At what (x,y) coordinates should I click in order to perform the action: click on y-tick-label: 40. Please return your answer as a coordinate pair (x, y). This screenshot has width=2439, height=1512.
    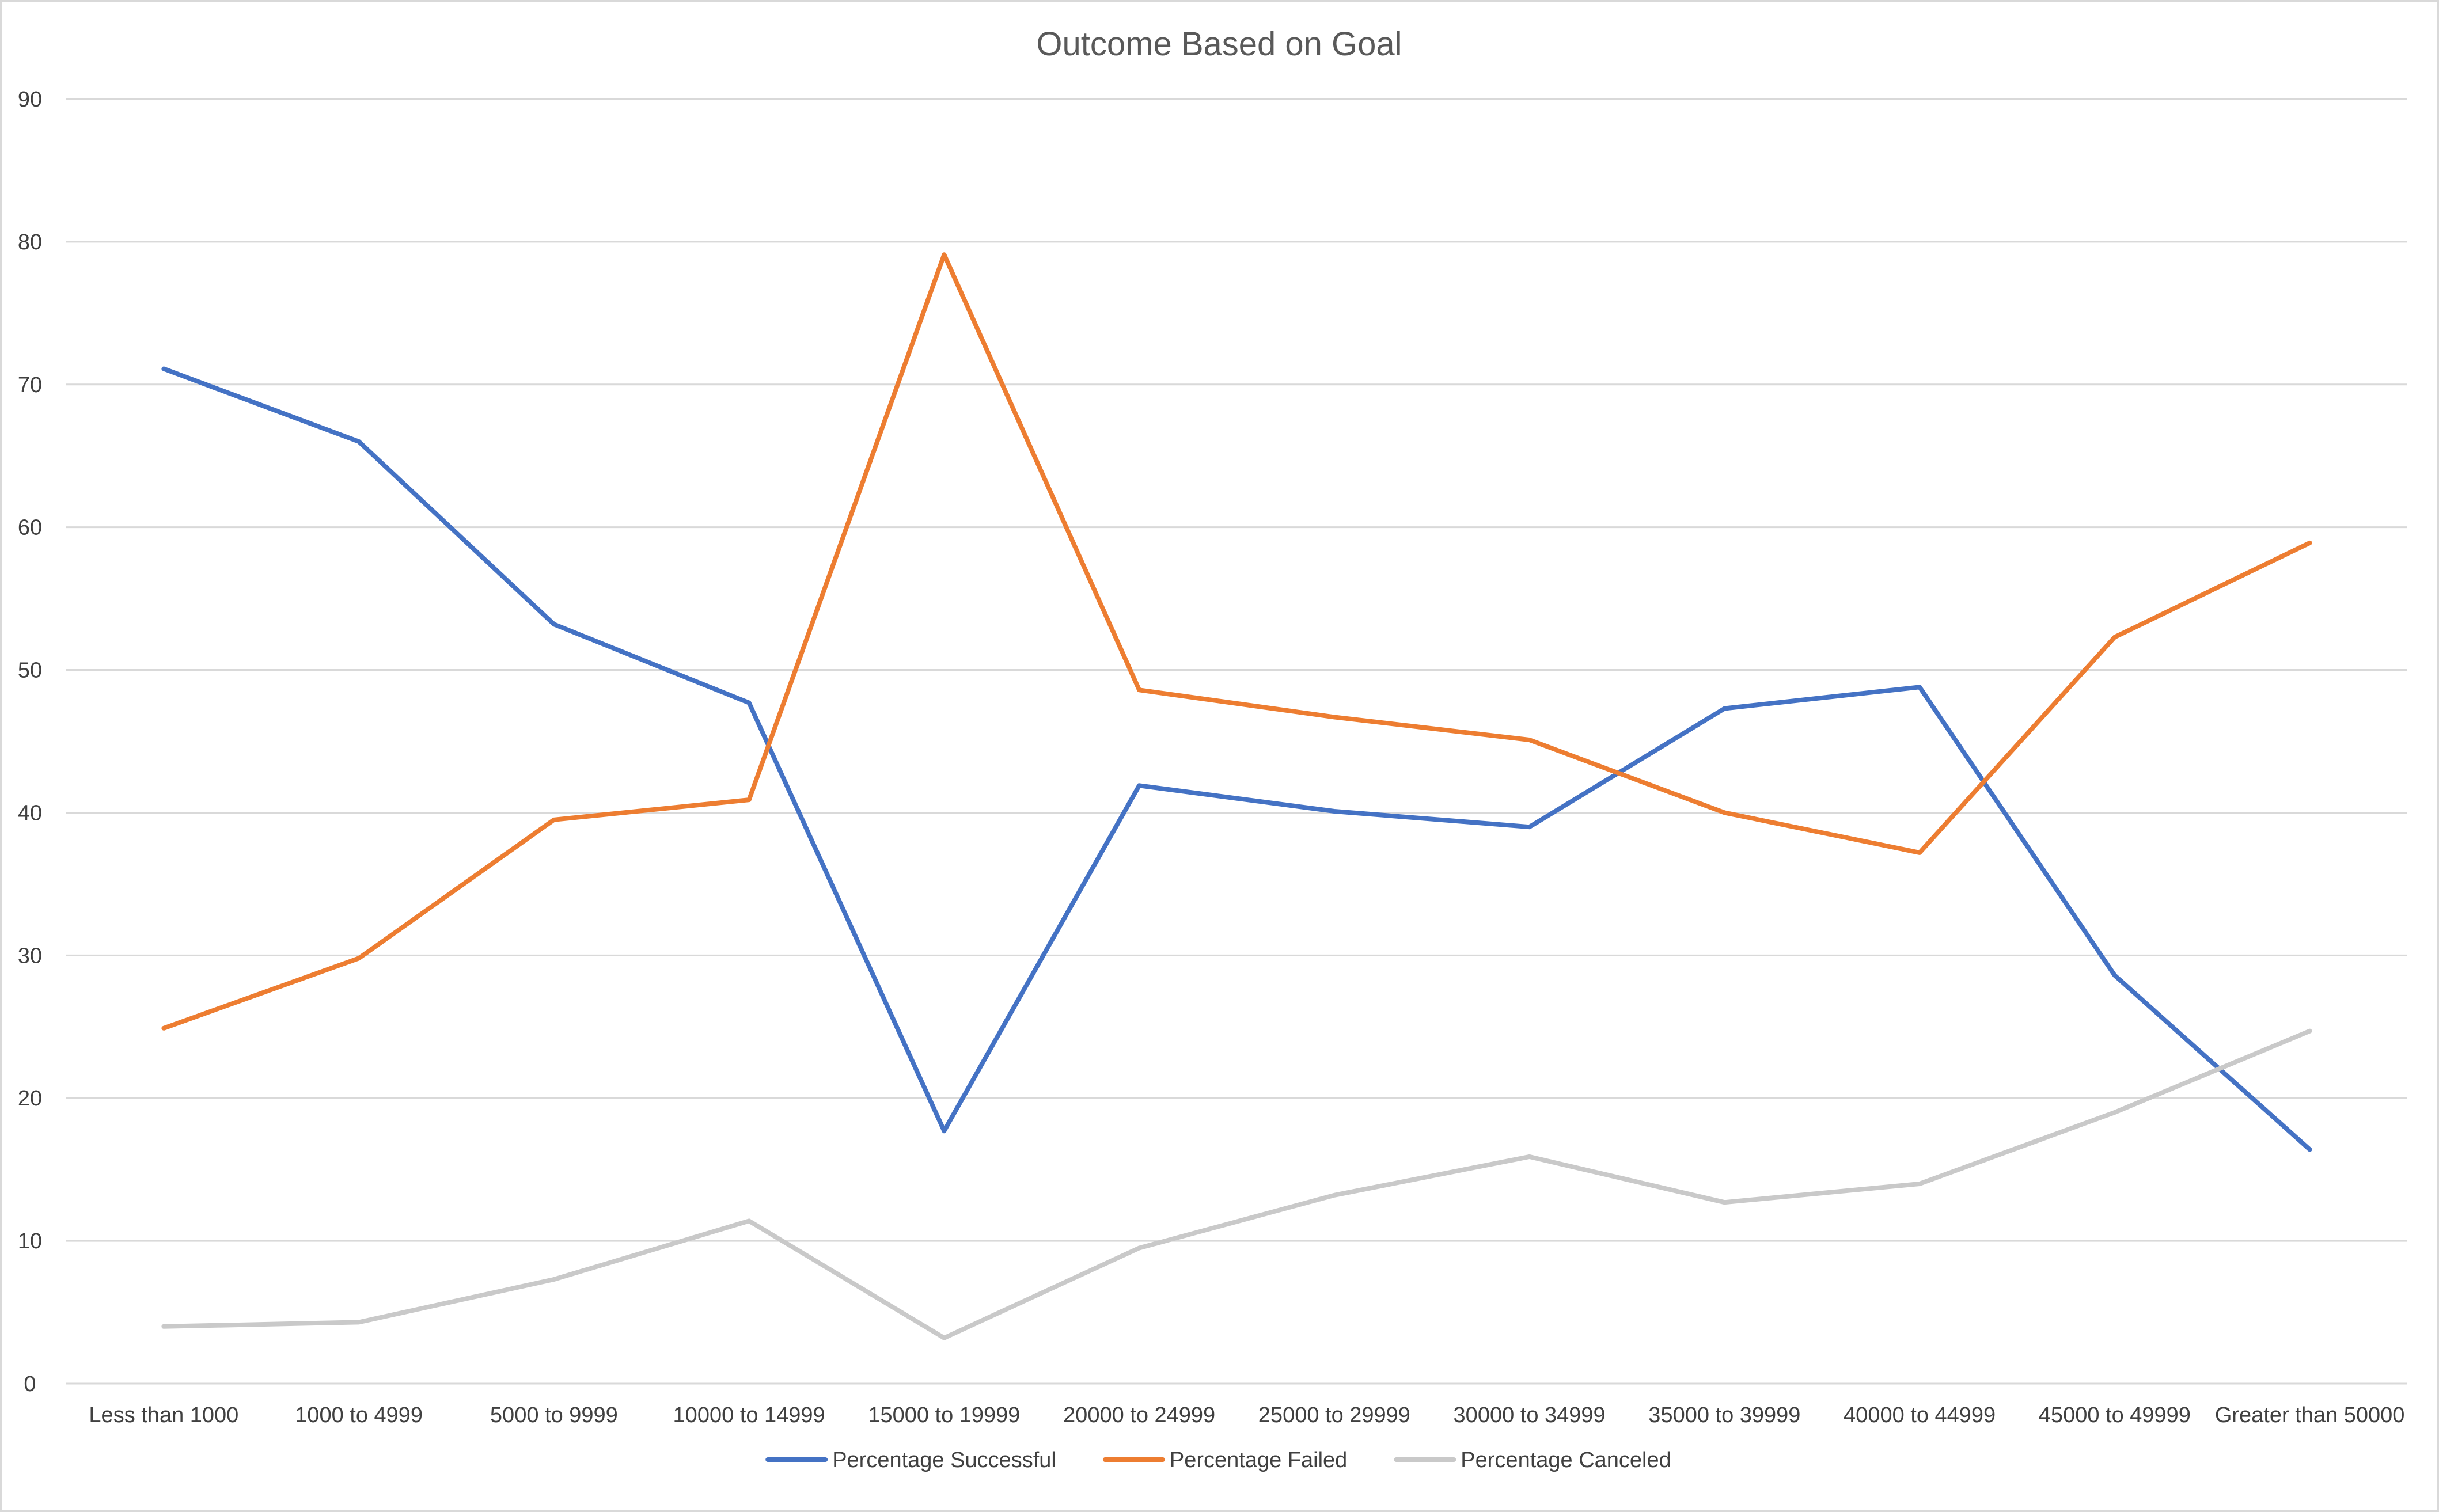
    Looking at the image, I should click on (30, 813).